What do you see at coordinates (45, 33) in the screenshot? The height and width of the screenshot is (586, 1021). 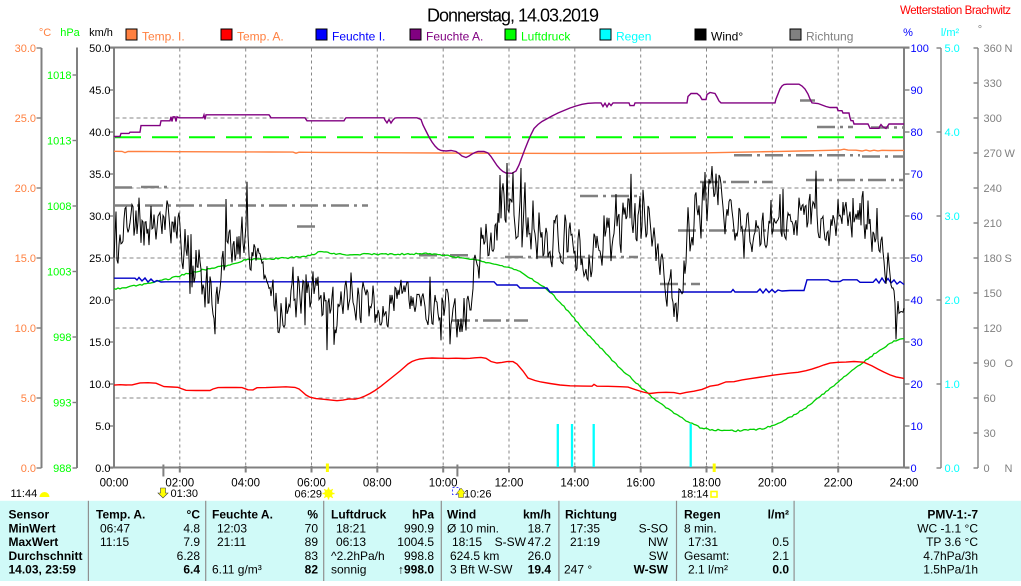 I see `svg-text: °C` at bounding box center [45, 33].